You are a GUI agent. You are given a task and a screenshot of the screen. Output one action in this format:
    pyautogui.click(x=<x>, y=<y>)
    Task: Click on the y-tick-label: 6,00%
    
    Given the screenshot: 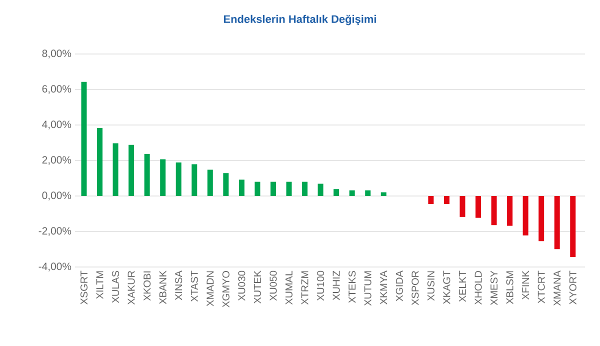 What is the action you would take?
    pyautogui.click(x=57, y=89)
    